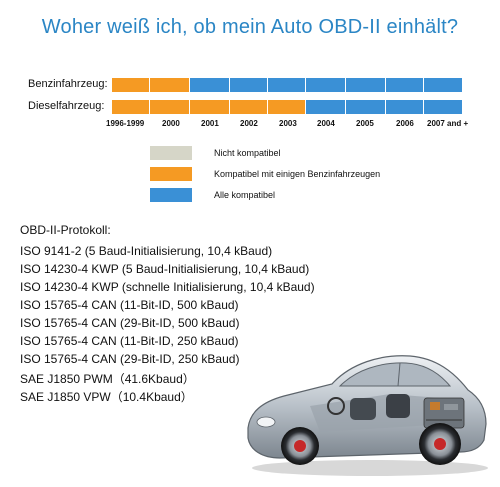 Image resolution: width=500 pixels, height=487 pixels. I want to click on protocol-item: ISO 15765-4 CAN (29-Bit-ID, 250 kBaud), so click(130, 359).